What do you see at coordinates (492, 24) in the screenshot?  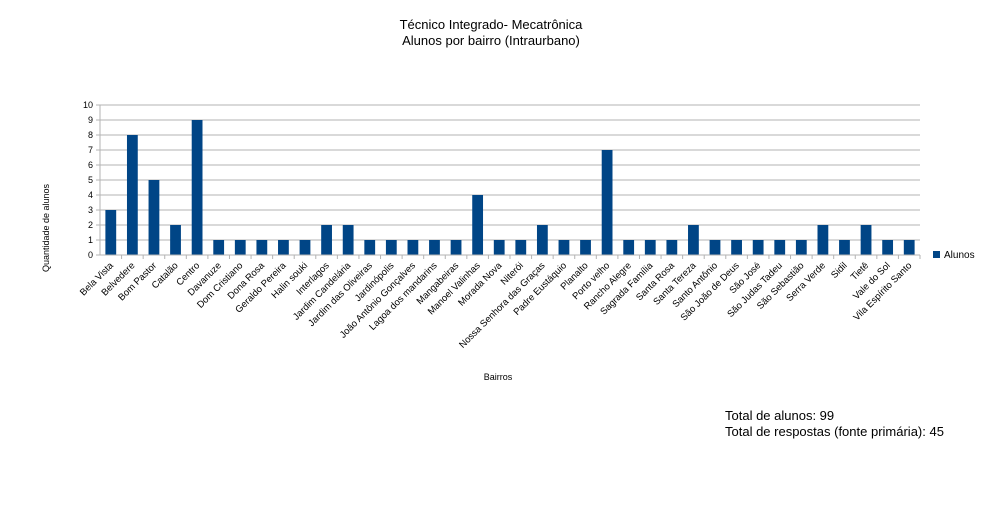 I see `chart-title: Técnico Integrado- Mecatrônica` at bounding box center [492, 24].